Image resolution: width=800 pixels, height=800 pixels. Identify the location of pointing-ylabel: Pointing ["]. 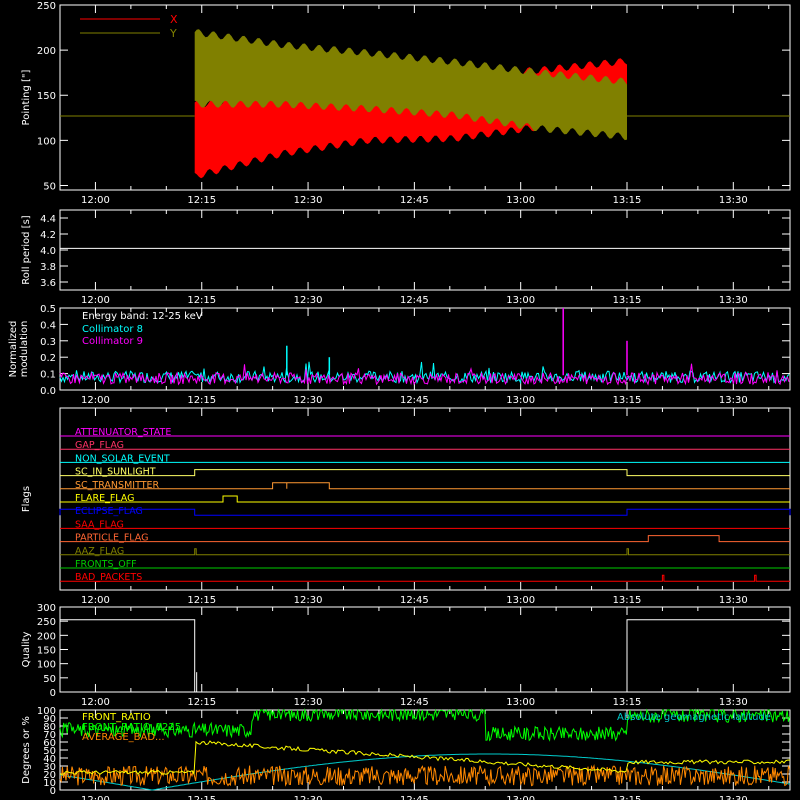
(26, 97).